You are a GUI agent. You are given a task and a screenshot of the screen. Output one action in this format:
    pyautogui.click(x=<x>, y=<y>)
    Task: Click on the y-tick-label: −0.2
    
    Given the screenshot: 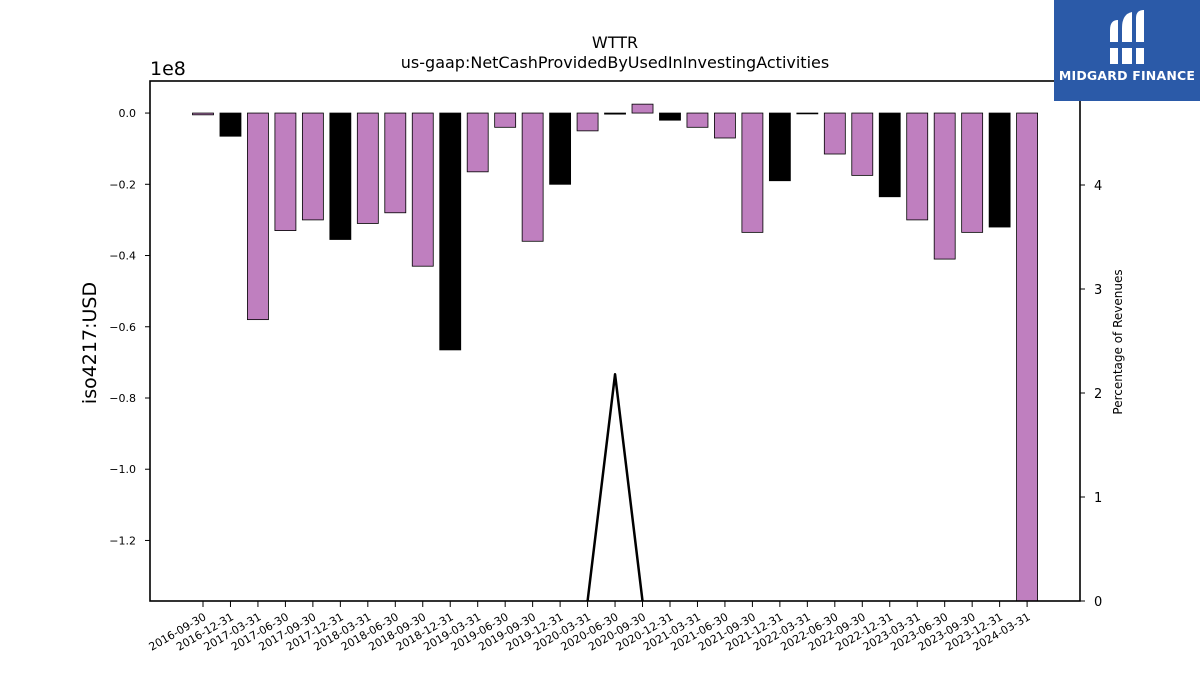 What is the action you would take?
    pyautogui.click(x=122, y=184)
    